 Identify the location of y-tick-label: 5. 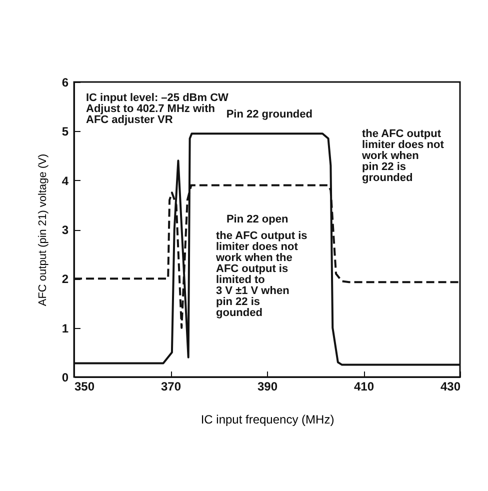
(65, 131).